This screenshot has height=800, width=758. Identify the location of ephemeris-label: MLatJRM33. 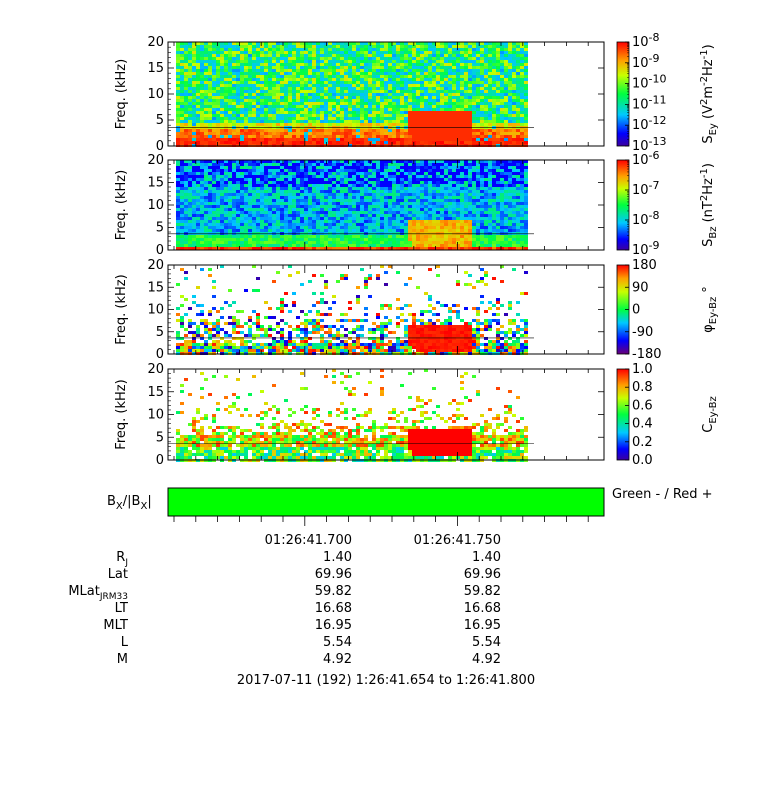
(98, 593).